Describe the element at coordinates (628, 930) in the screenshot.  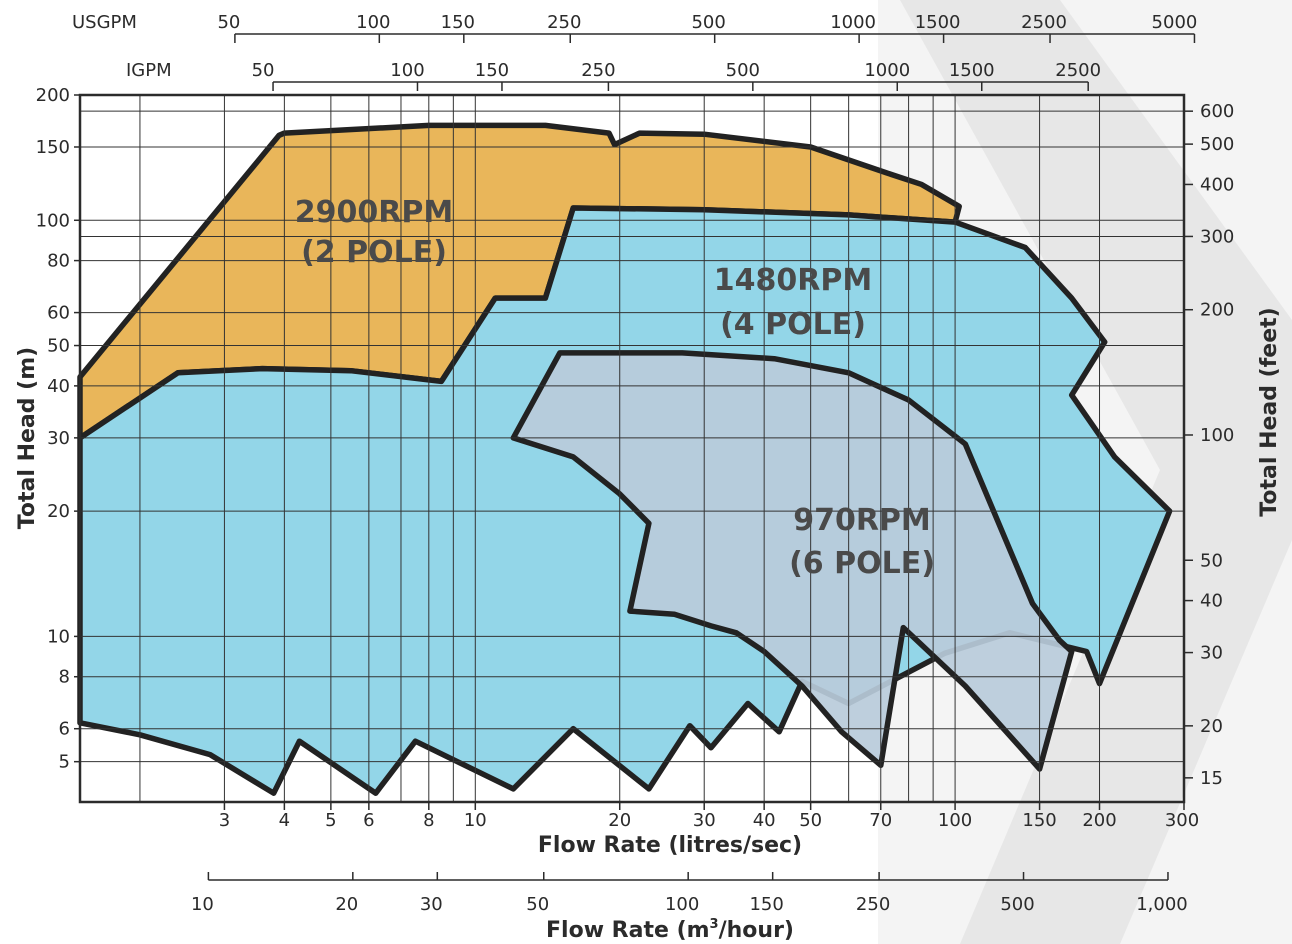
I see `x-axis-title-m3h-main: Flow Rate (m` at that location.